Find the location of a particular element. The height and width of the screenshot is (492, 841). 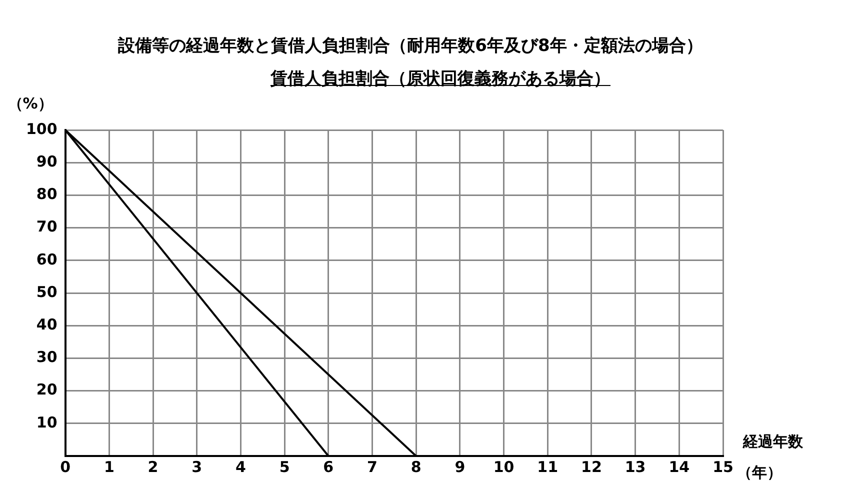

text: （年） is located at coordinates (759, 472).